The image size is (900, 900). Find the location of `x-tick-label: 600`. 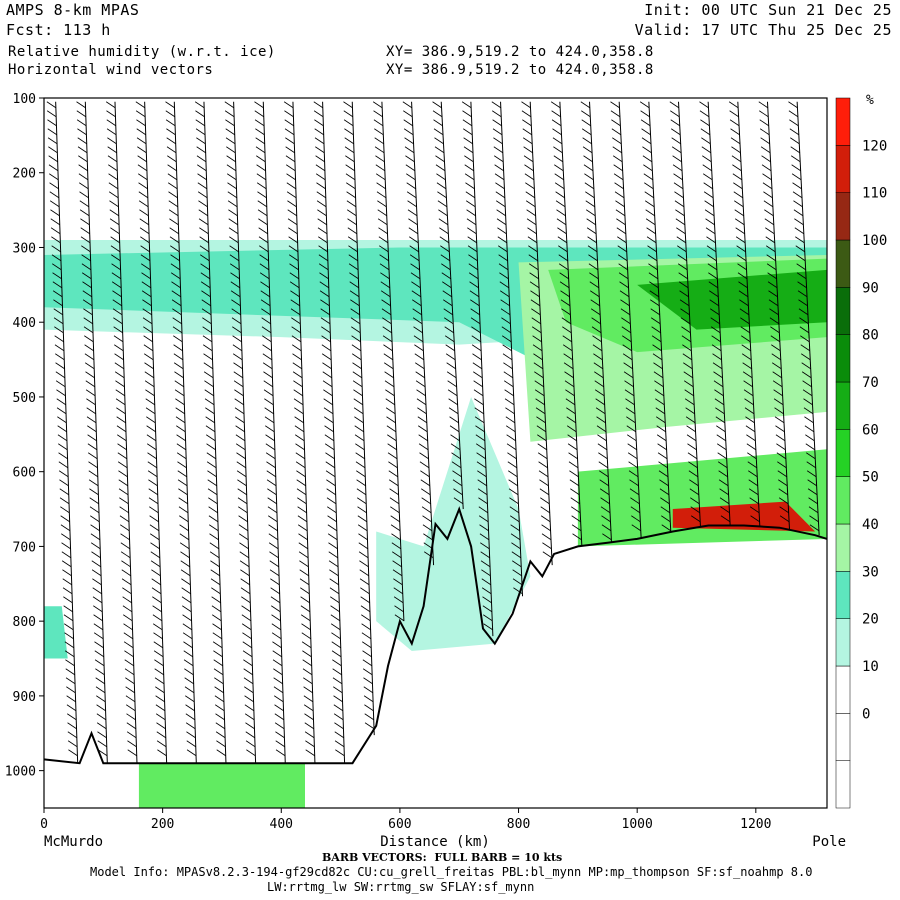

x-tick-label: 600 is located at coordinates (399, 824).